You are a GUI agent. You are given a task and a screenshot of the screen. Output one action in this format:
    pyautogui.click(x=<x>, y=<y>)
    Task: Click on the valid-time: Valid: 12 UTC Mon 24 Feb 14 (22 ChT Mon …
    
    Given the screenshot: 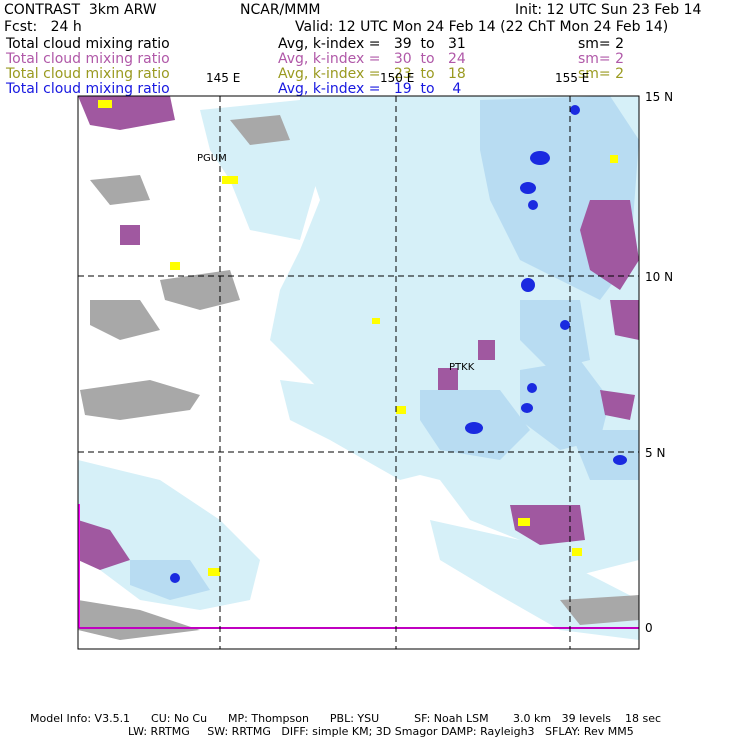 What is the action you would take?
    pyautogui.click(x=482, y=27)
    